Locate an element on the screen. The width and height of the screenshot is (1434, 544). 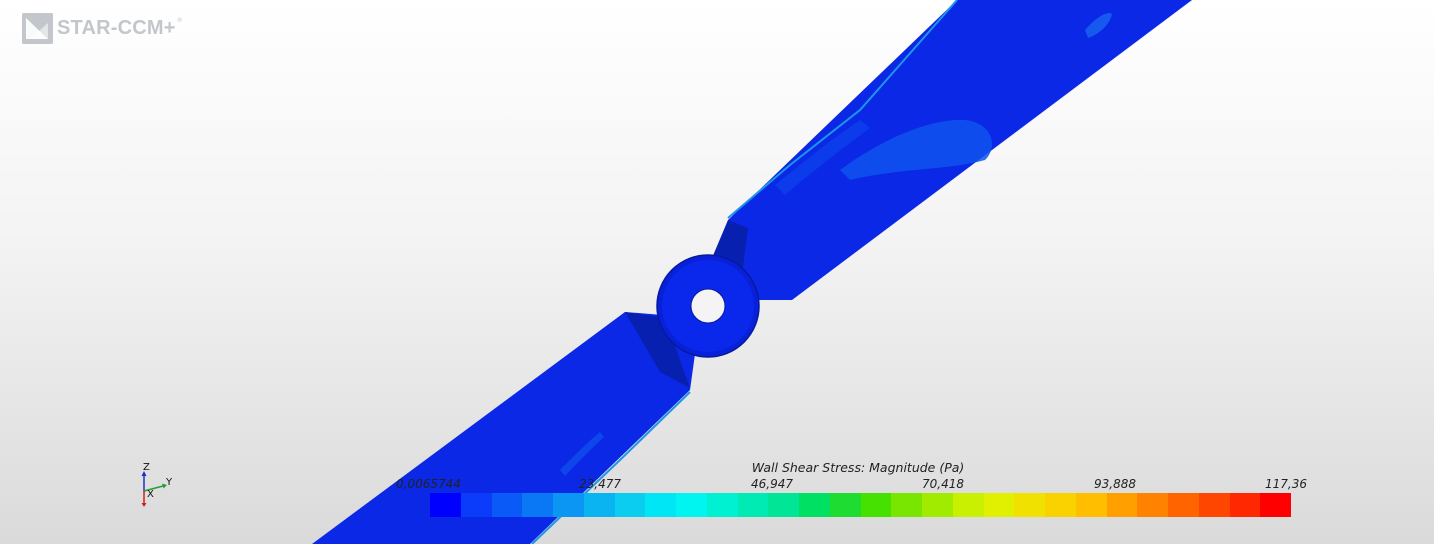
star-ccm-logo: STAR-CCM+ ® is located at coordinates (102, 28).